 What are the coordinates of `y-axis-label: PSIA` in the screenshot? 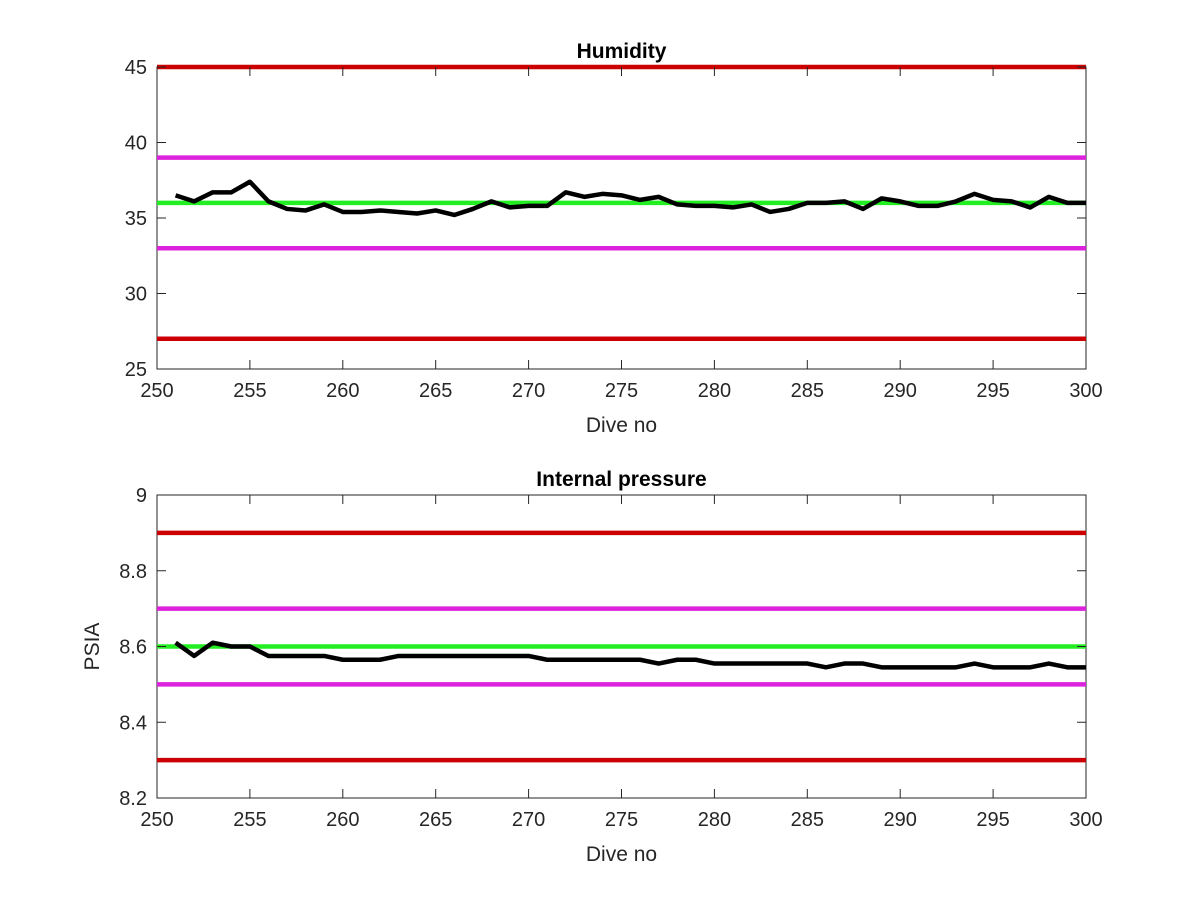 It's located at (92, 647).